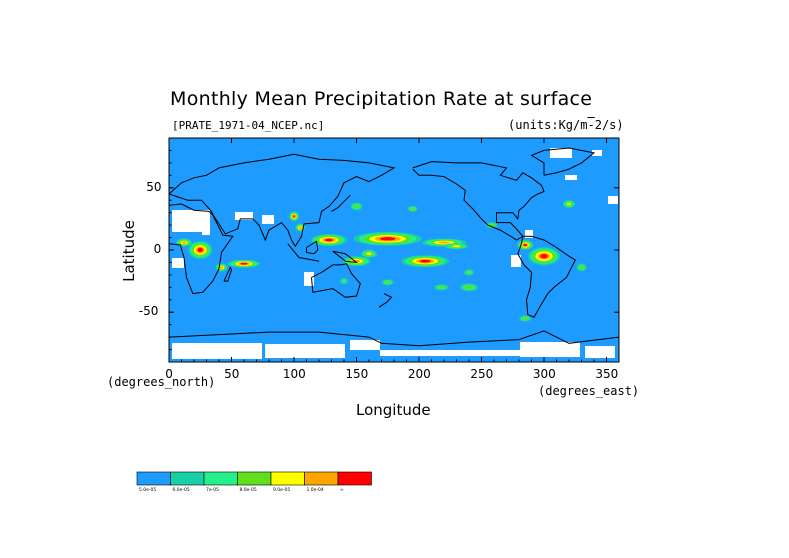 The width and height of the screenshot is (789, 558). I want to click on x-tick-label: 150, so click(357, 374).